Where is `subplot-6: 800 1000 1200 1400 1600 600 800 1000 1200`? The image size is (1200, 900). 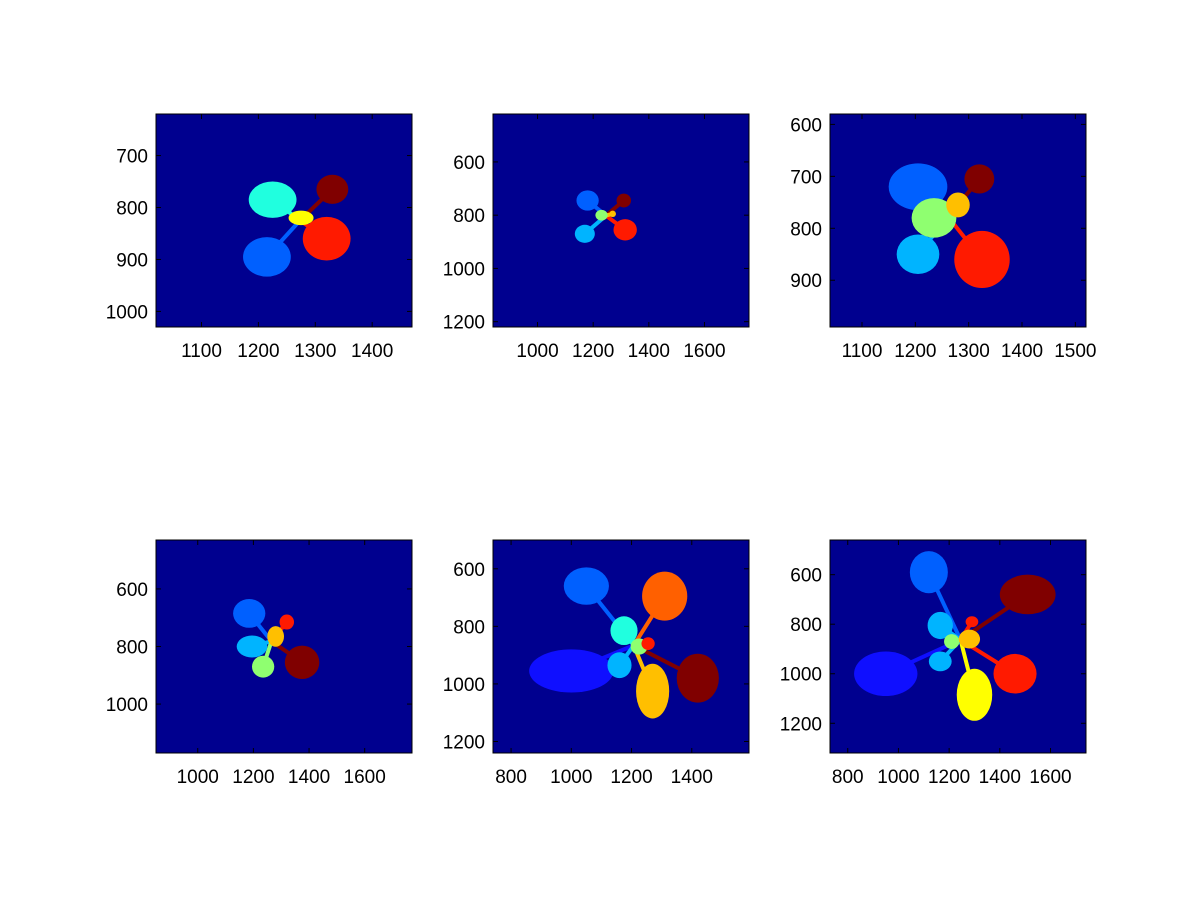
subplot-6: 800 1000 1200 1400 1600 600 800 1000 1200 is located at coordinates (933, 663).